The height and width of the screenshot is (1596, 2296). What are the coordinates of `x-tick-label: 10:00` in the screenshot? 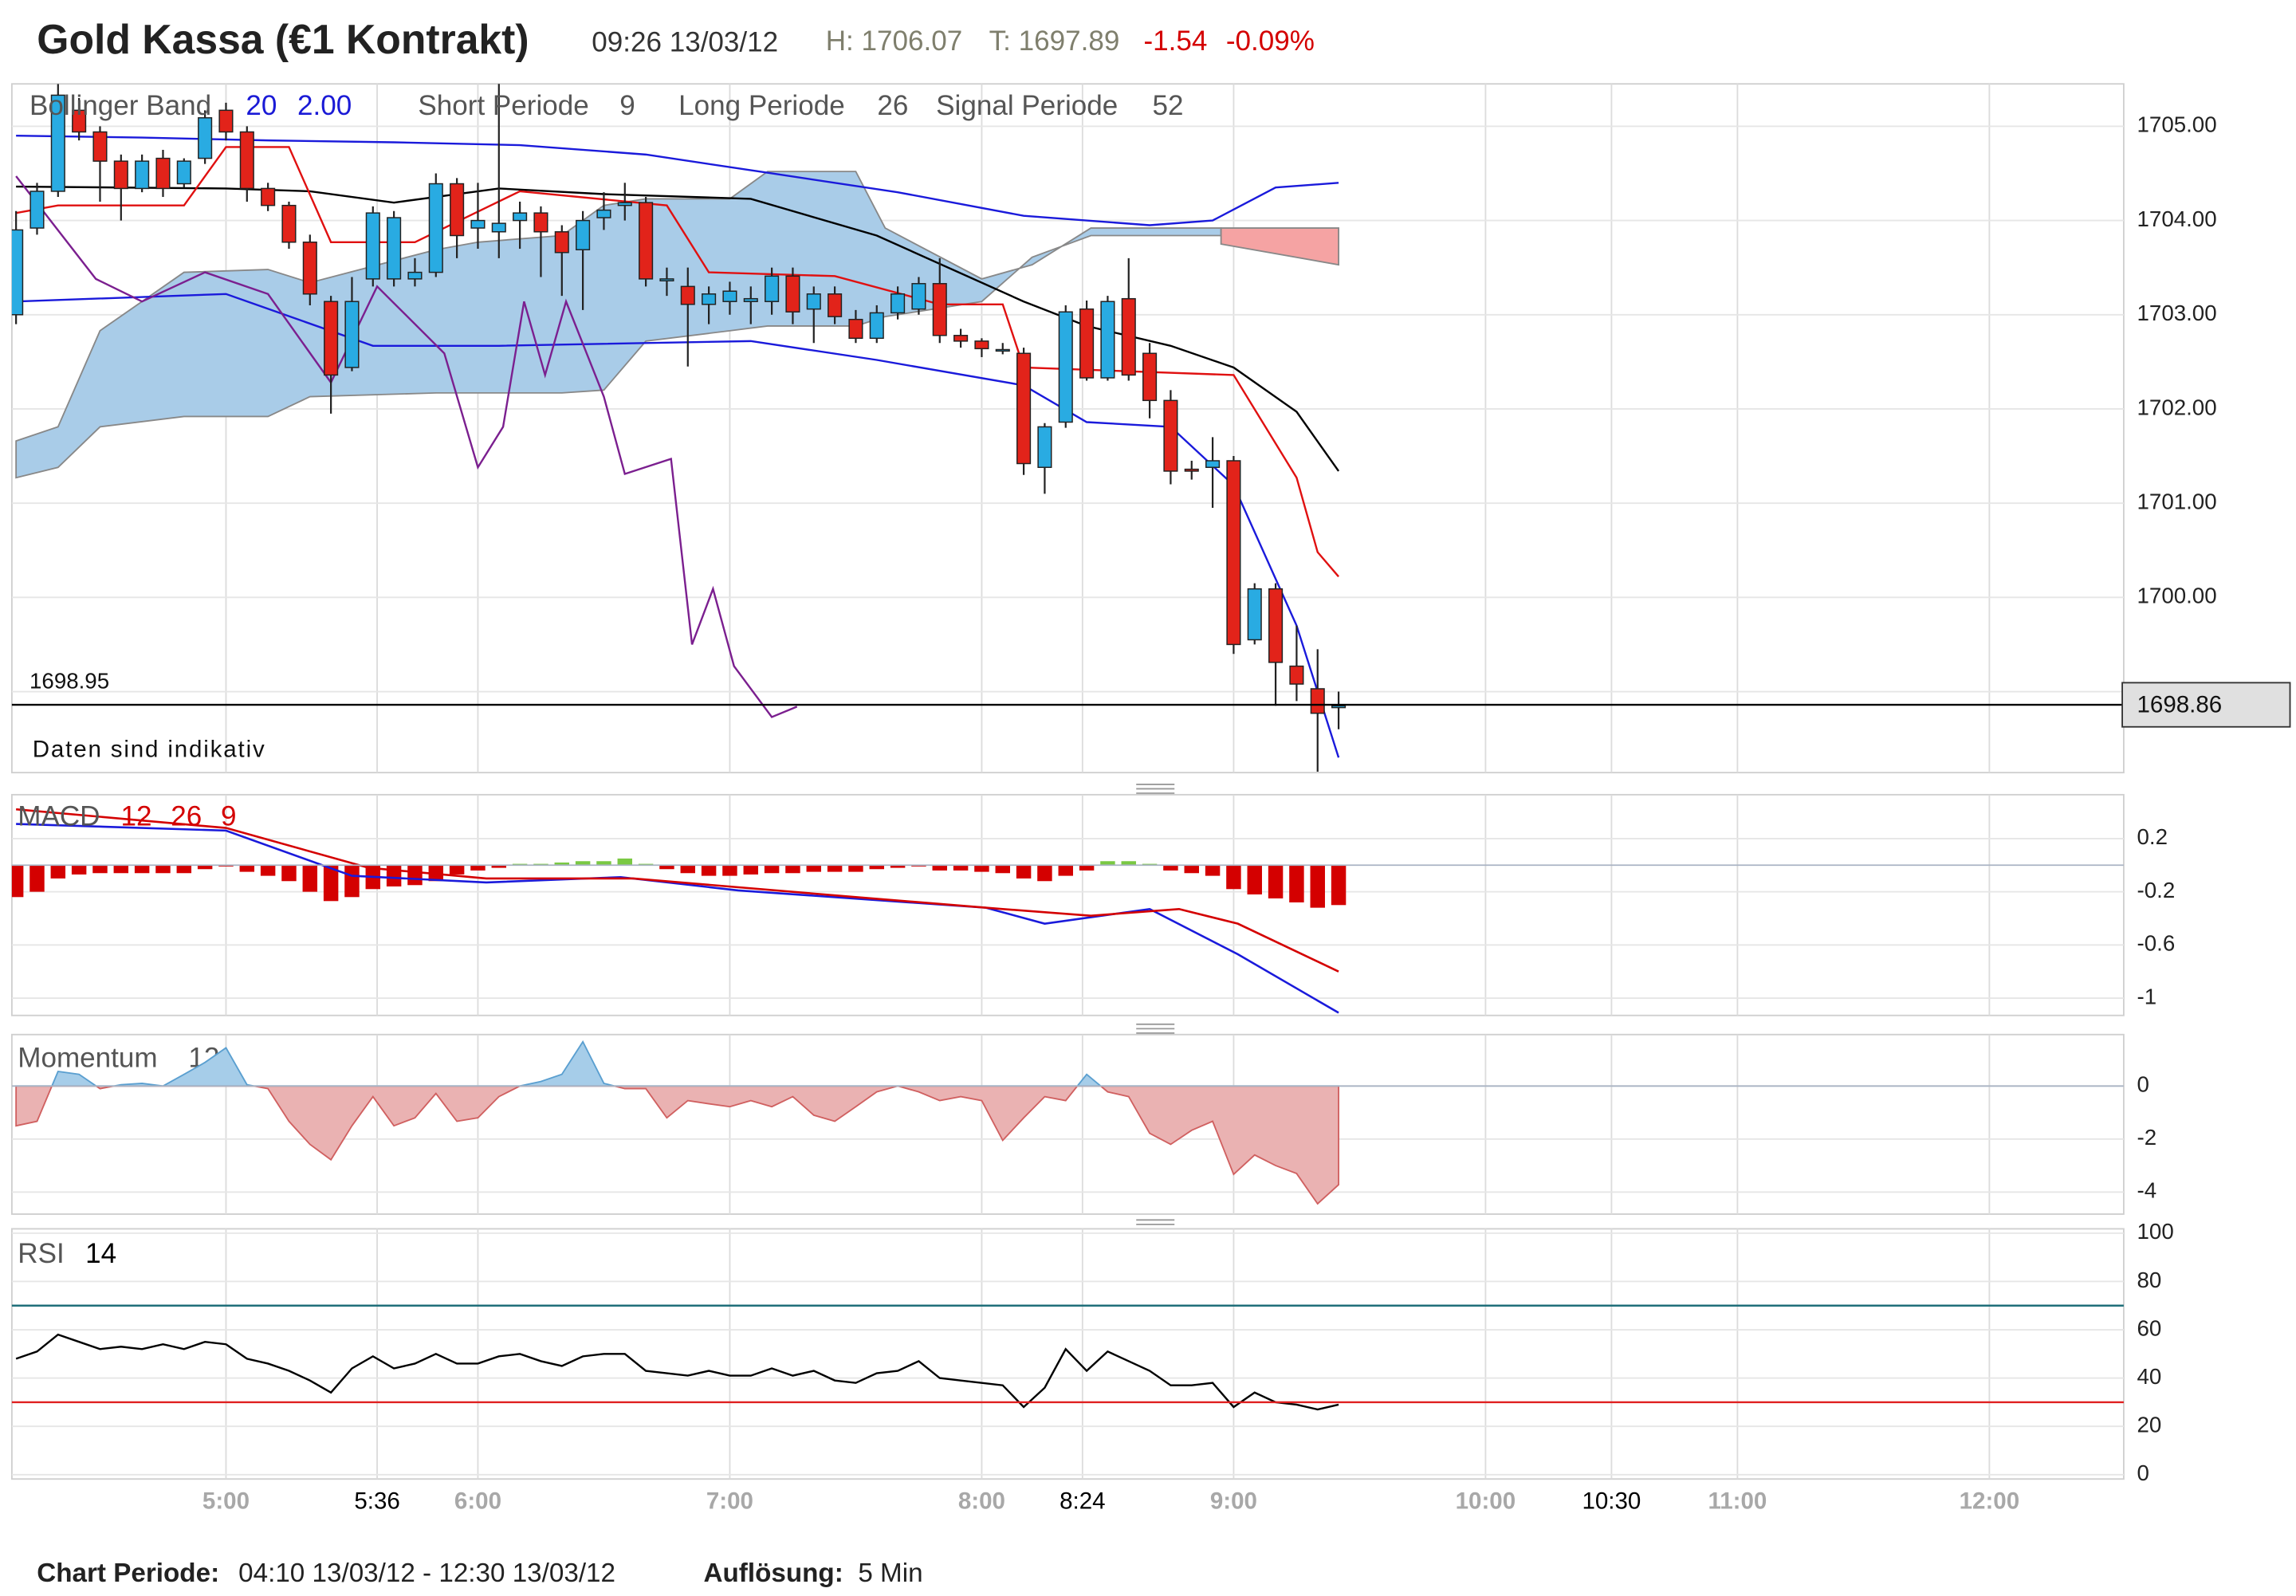 It's located at (1486, 1501).